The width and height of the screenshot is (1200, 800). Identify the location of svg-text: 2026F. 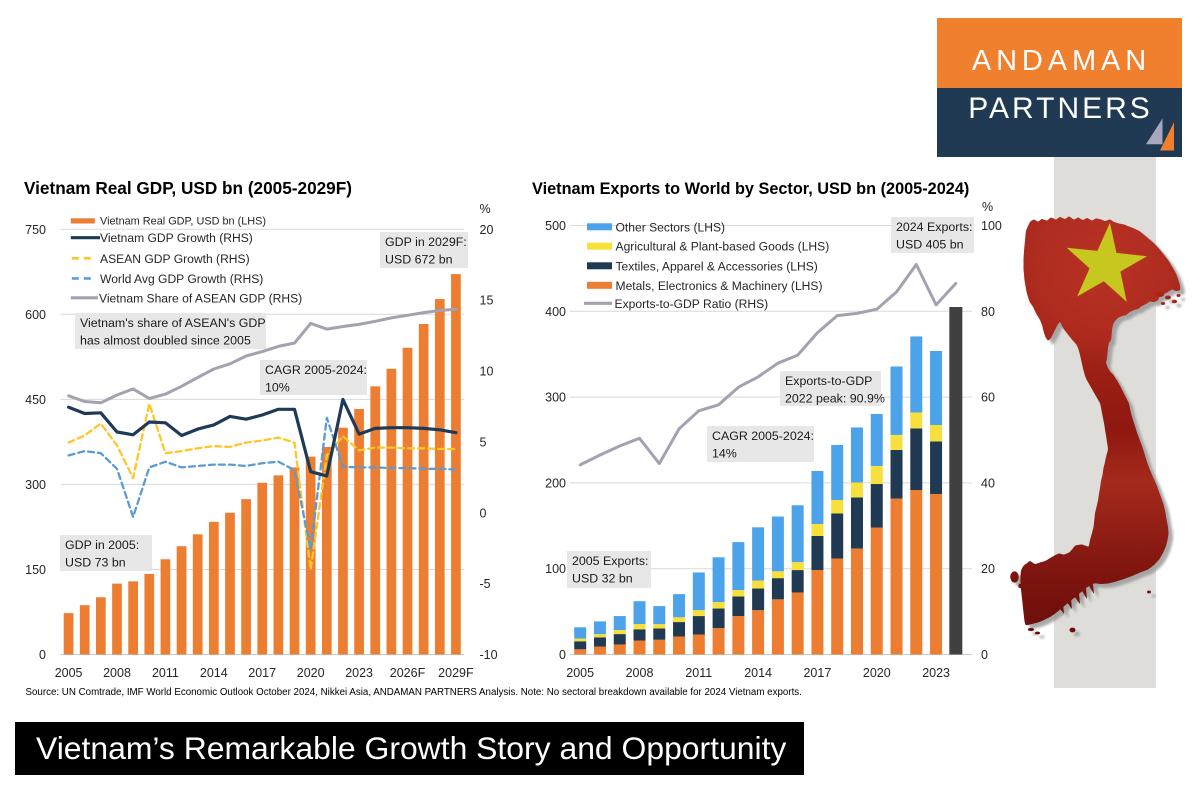
(408, 673).